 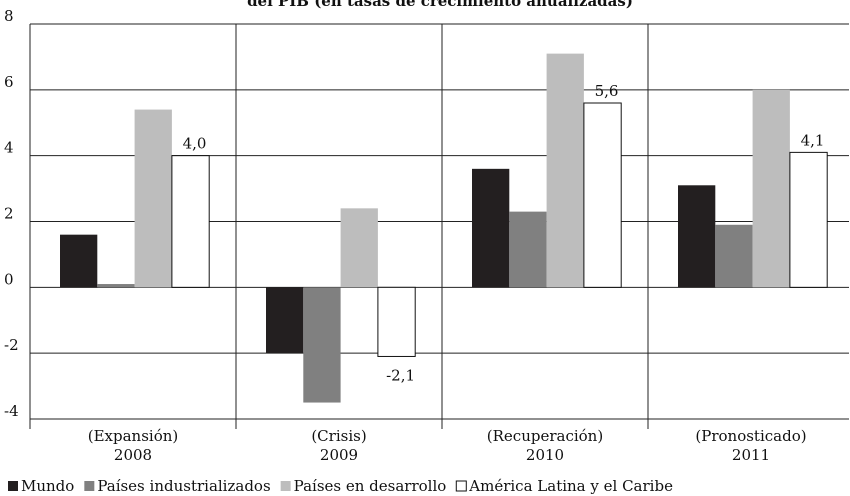 I want to click on value-label: 5,6, so click(x=607, y=91).